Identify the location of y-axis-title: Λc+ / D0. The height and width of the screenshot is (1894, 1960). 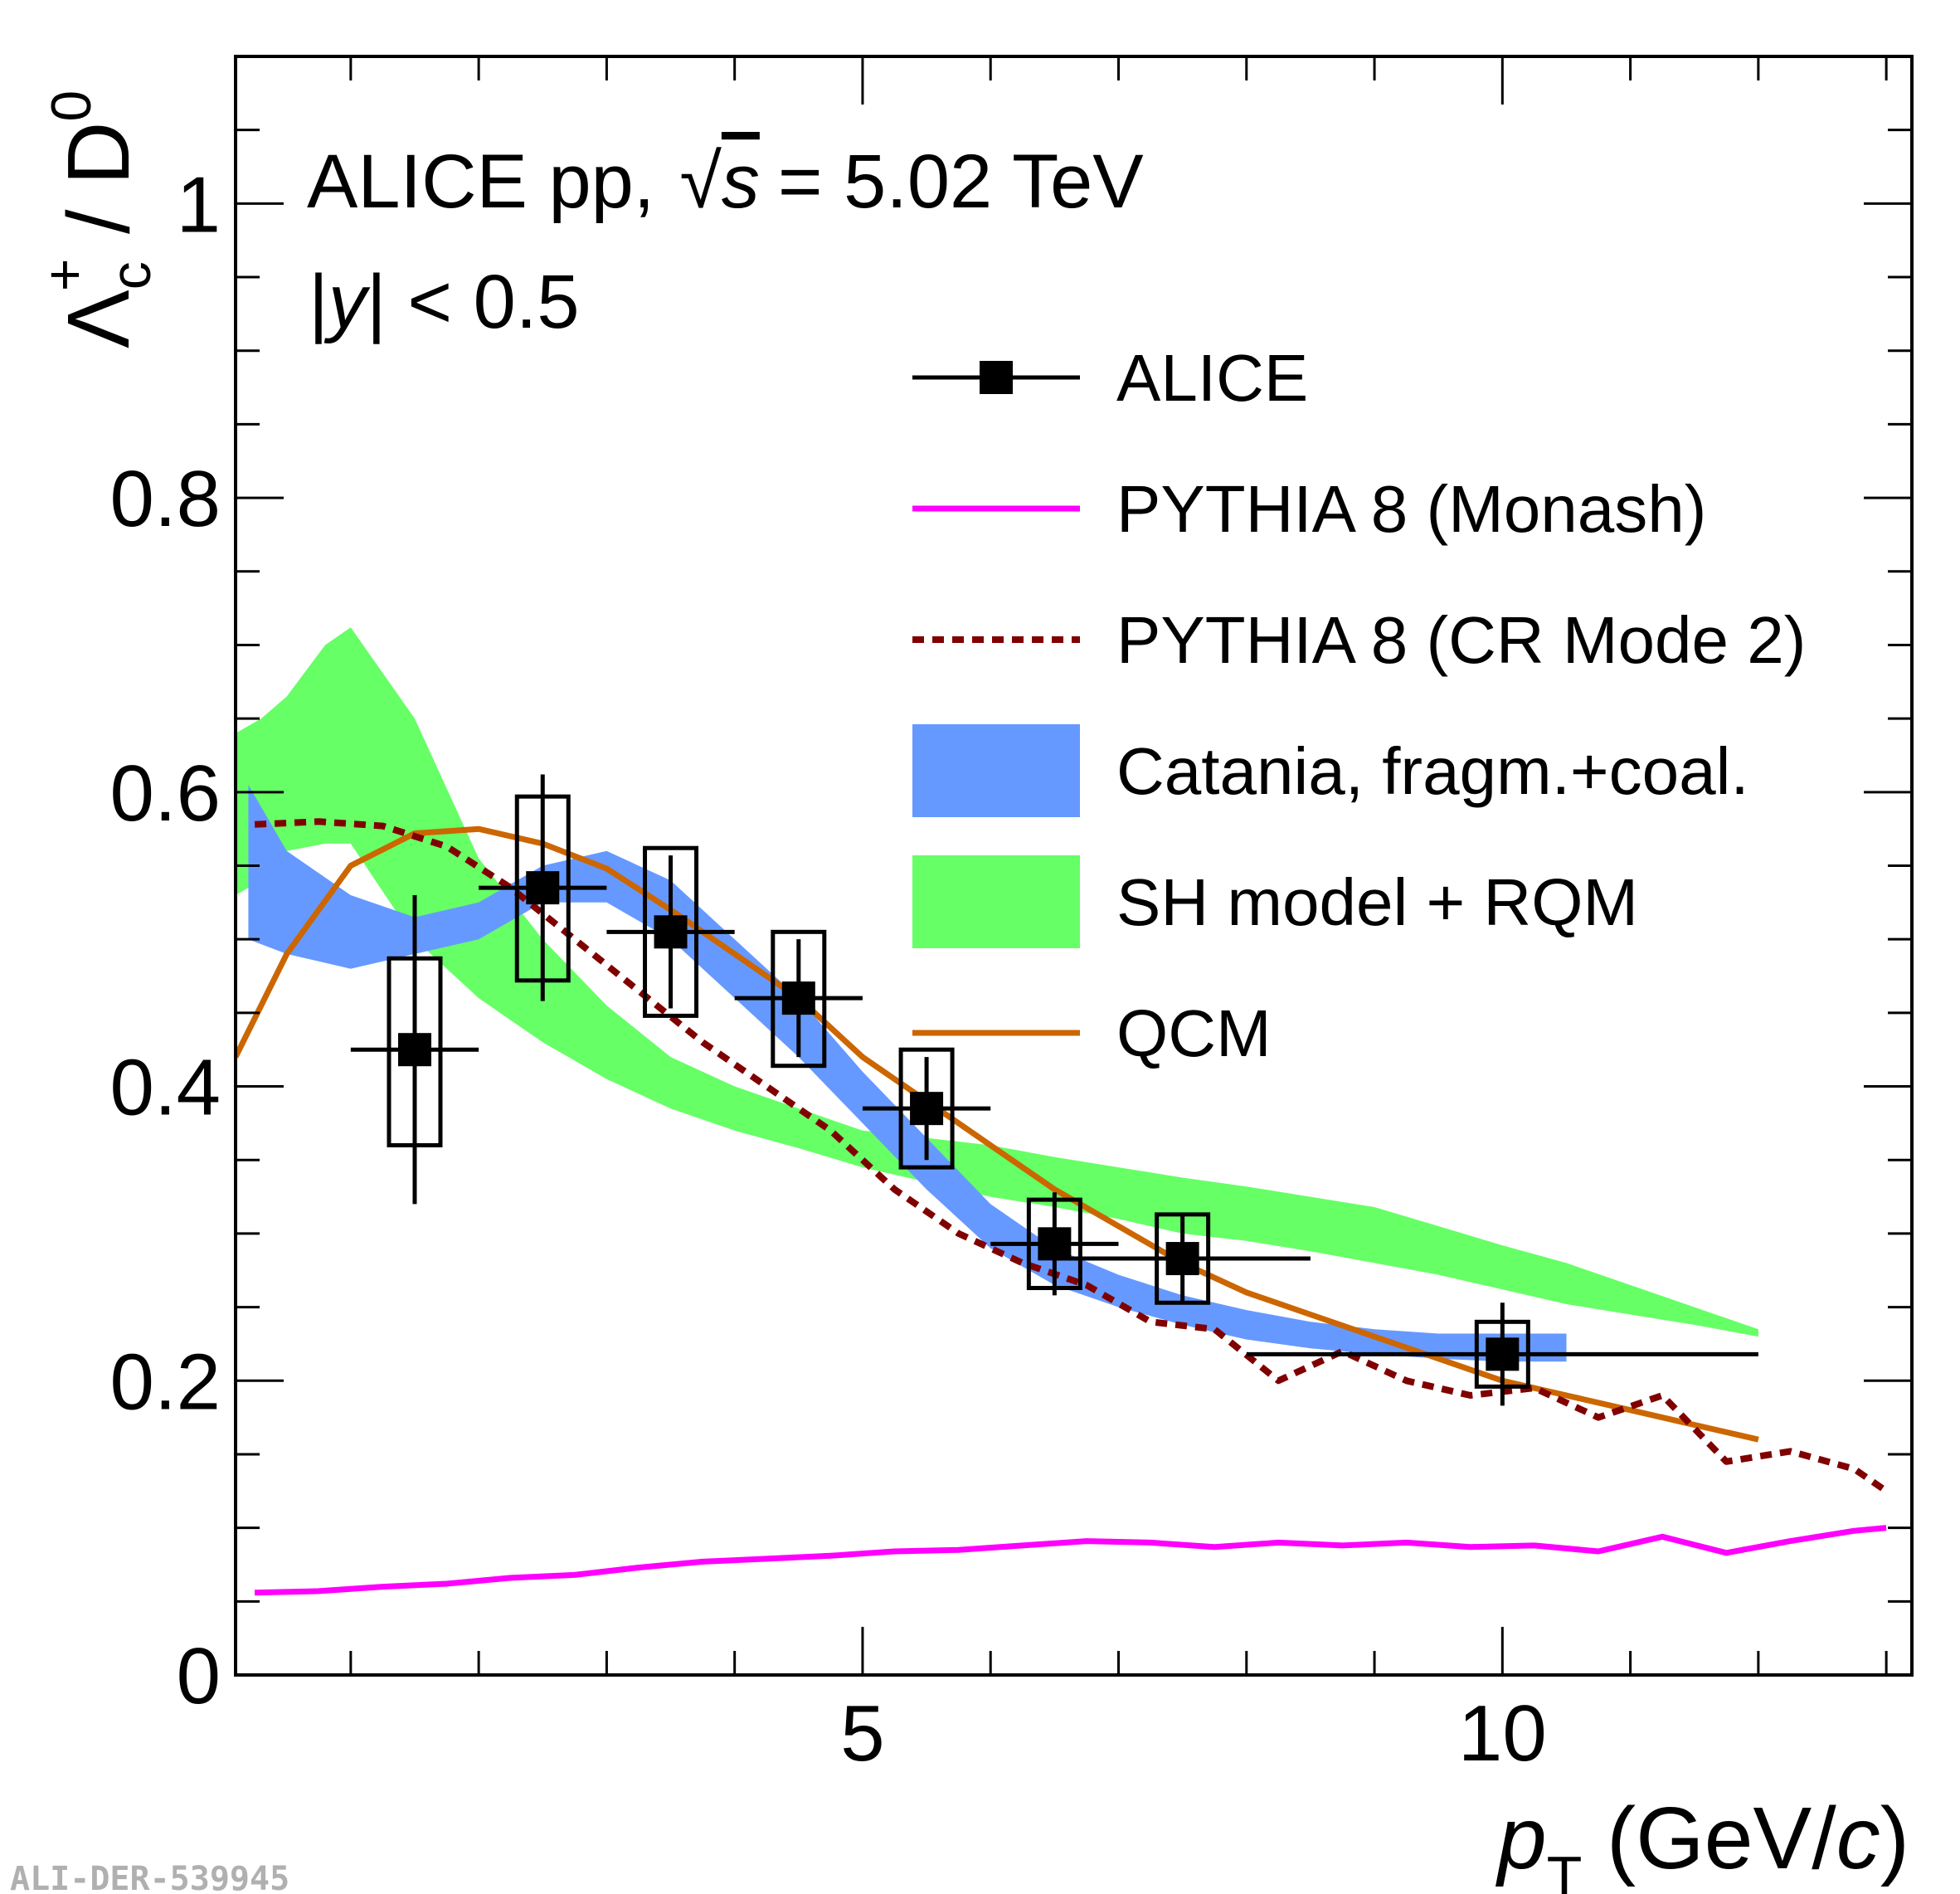
(98, 219).